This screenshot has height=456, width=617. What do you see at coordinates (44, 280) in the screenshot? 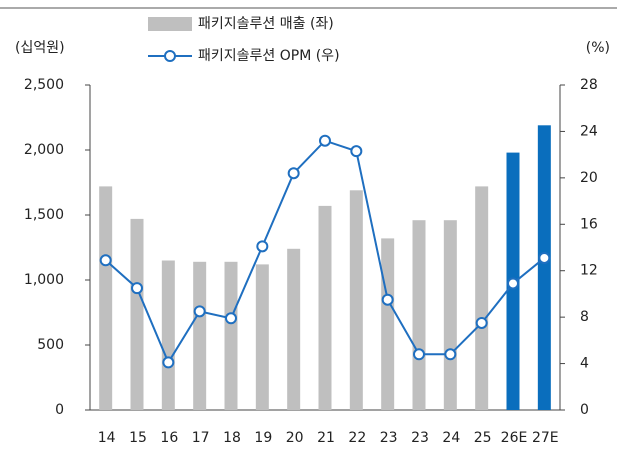
I see `y-tick-label: 1,000` at bounding box center [44, 280].